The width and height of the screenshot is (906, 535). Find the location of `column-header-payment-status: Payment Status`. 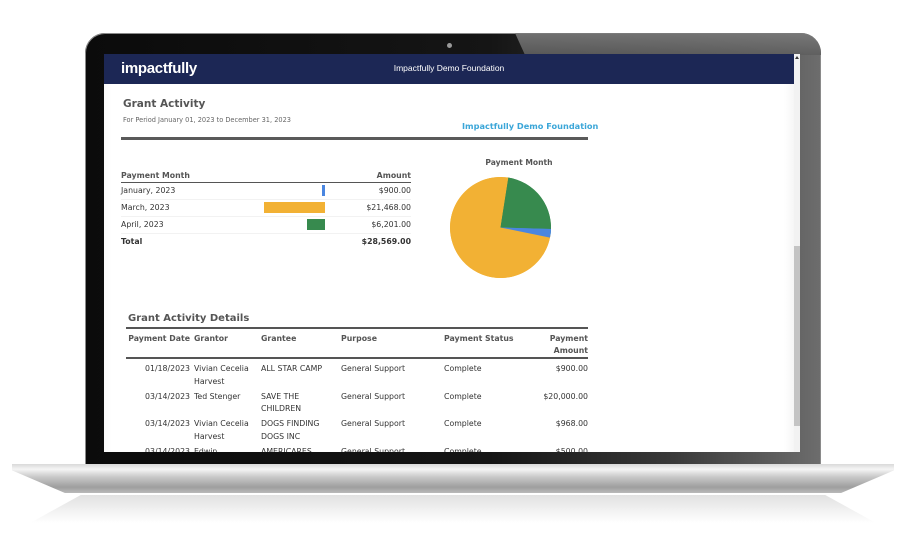

column-header-payment-status: Payment Status is located at coordinates (479, 338).